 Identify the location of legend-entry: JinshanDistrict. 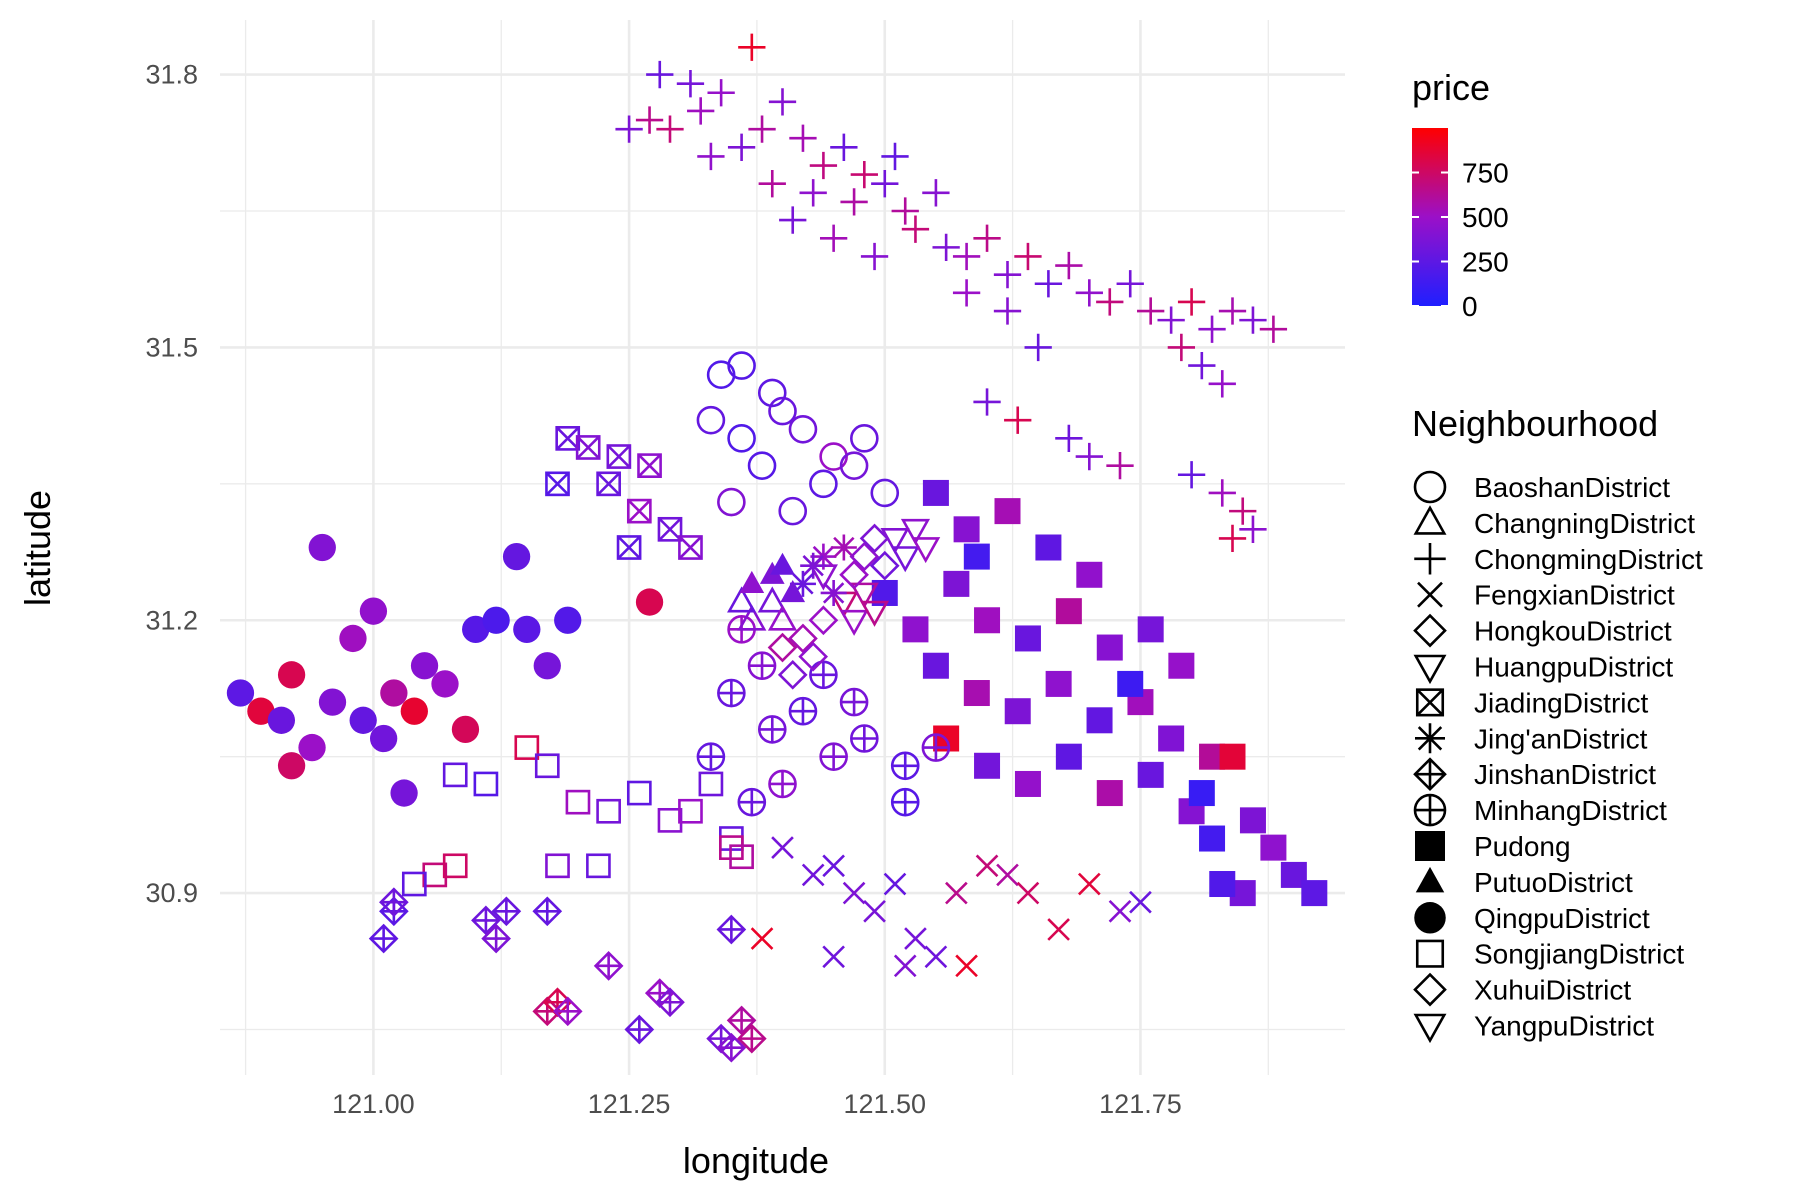
(1534, 774).